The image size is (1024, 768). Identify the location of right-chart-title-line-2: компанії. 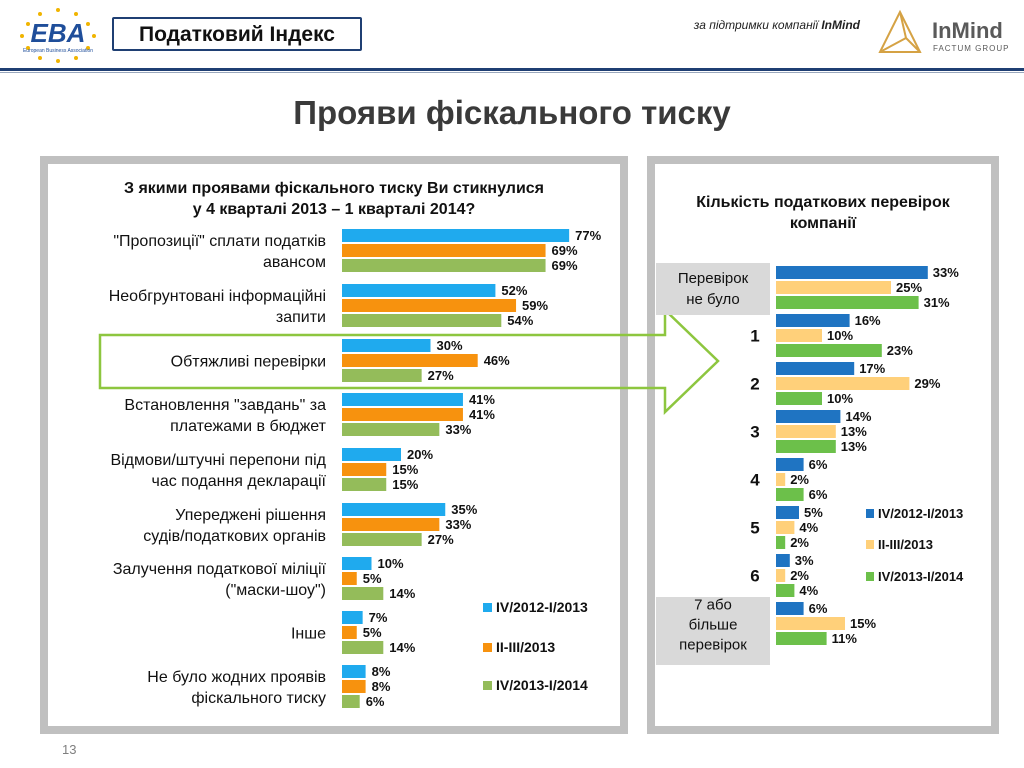
(823, 223).